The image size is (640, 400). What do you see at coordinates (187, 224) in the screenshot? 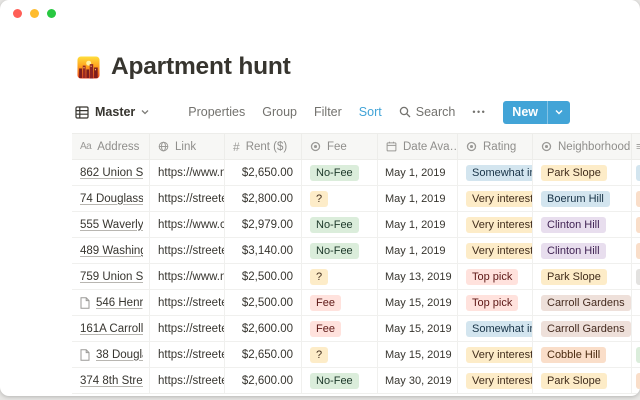
I see `link-cell: https://www.cit` at bounding box center [187, 224].